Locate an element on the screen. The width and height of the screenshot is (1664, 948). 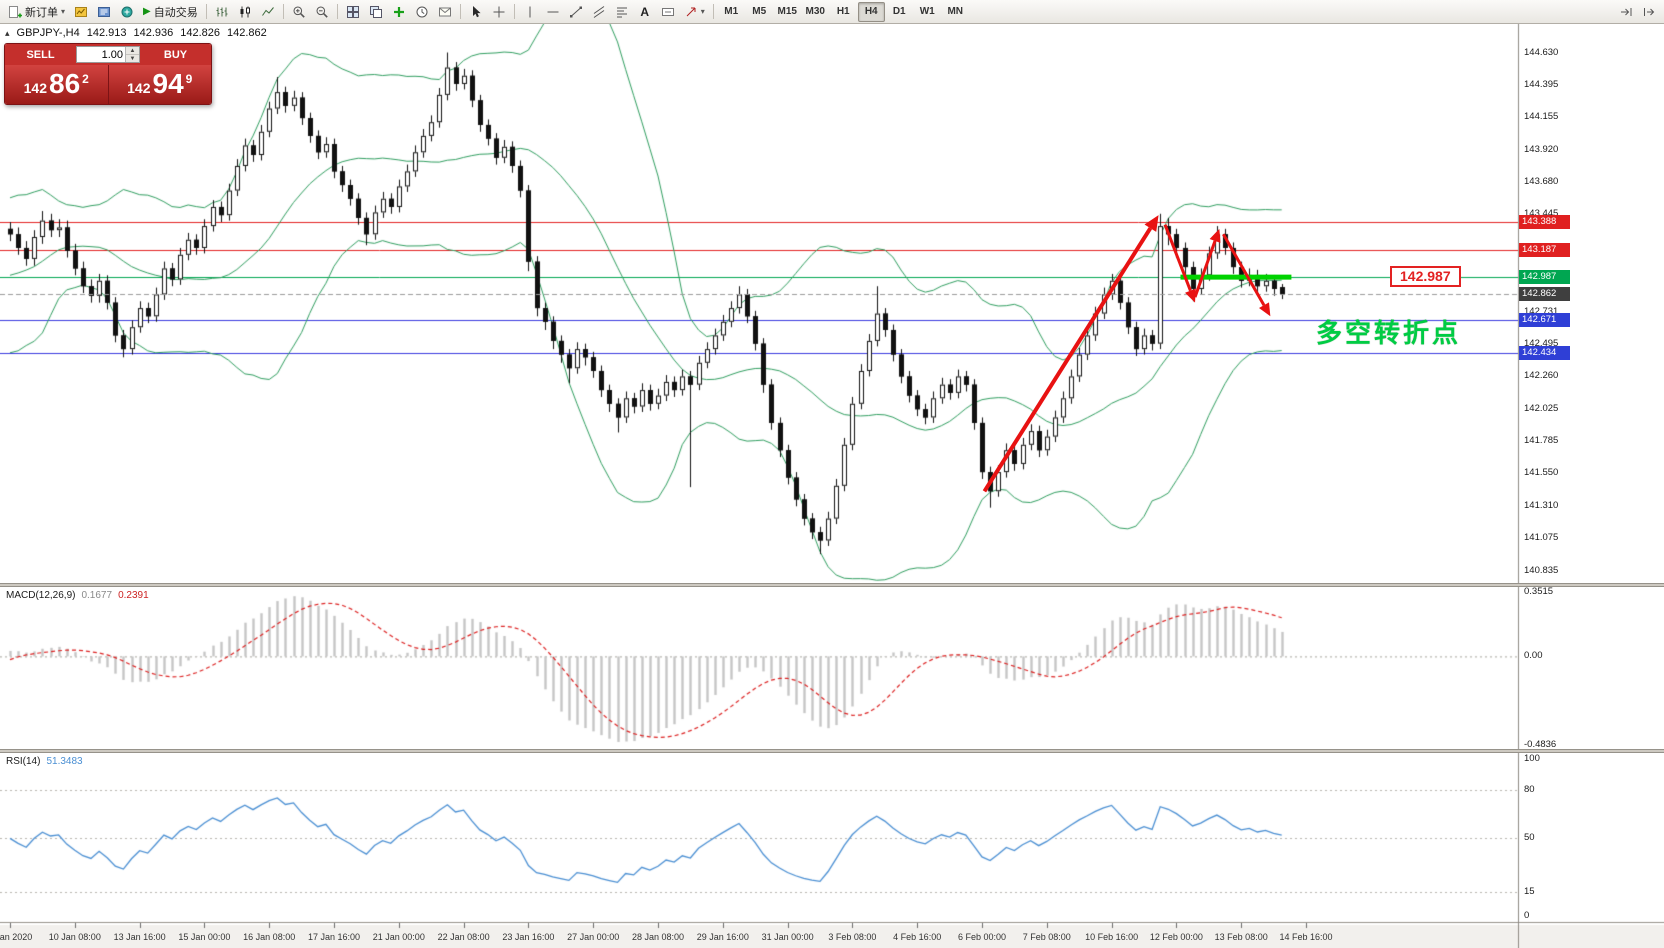
macd-label: MACD(12,26,9) is located at coordinates (41, 595).